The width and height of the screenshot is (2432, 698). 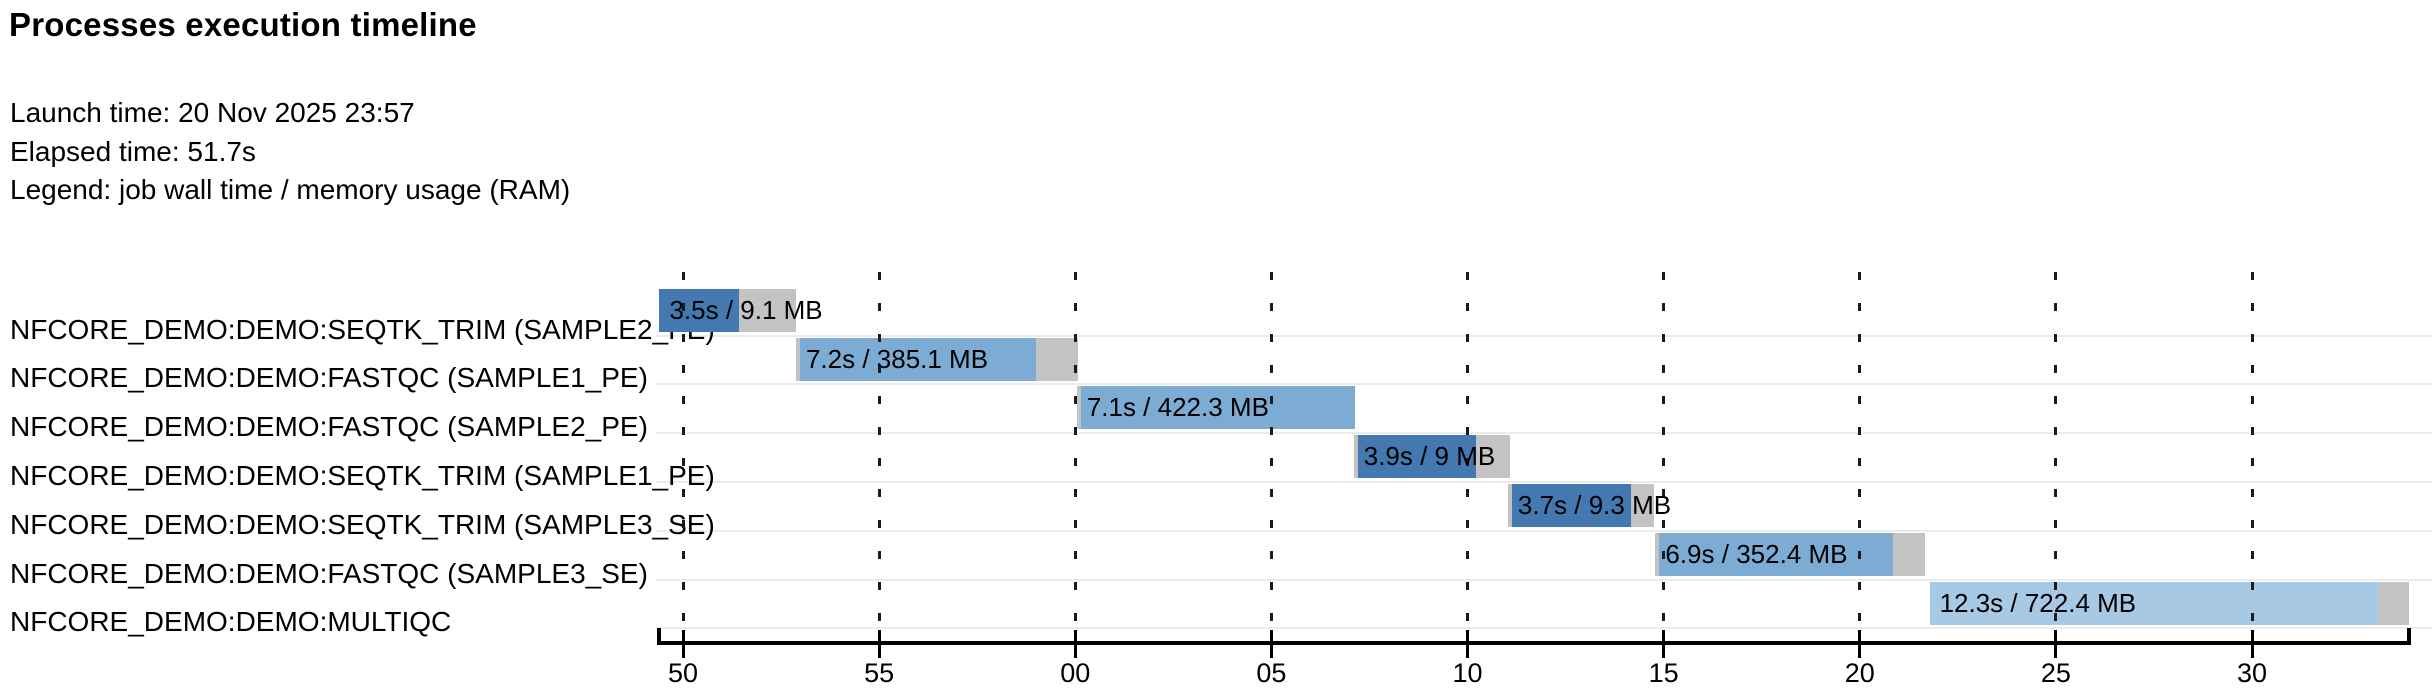 What do you see at coordinates (1663, 673) in the screenshot?
I see `axis-tick-label: 15` at bounding box center [1663, 673].